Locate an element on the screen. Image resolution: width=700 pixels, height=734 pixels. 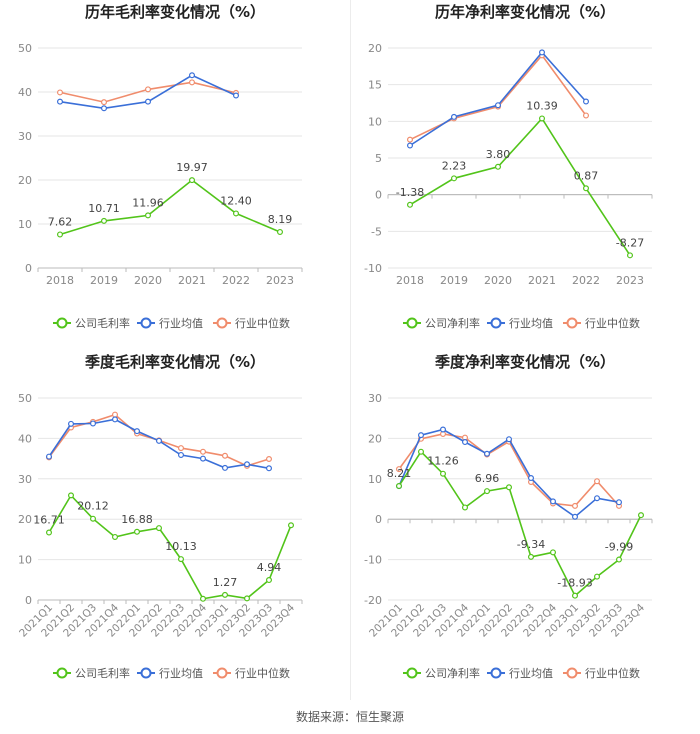
data-label: 10.39 is located at coordinates (542, 105).